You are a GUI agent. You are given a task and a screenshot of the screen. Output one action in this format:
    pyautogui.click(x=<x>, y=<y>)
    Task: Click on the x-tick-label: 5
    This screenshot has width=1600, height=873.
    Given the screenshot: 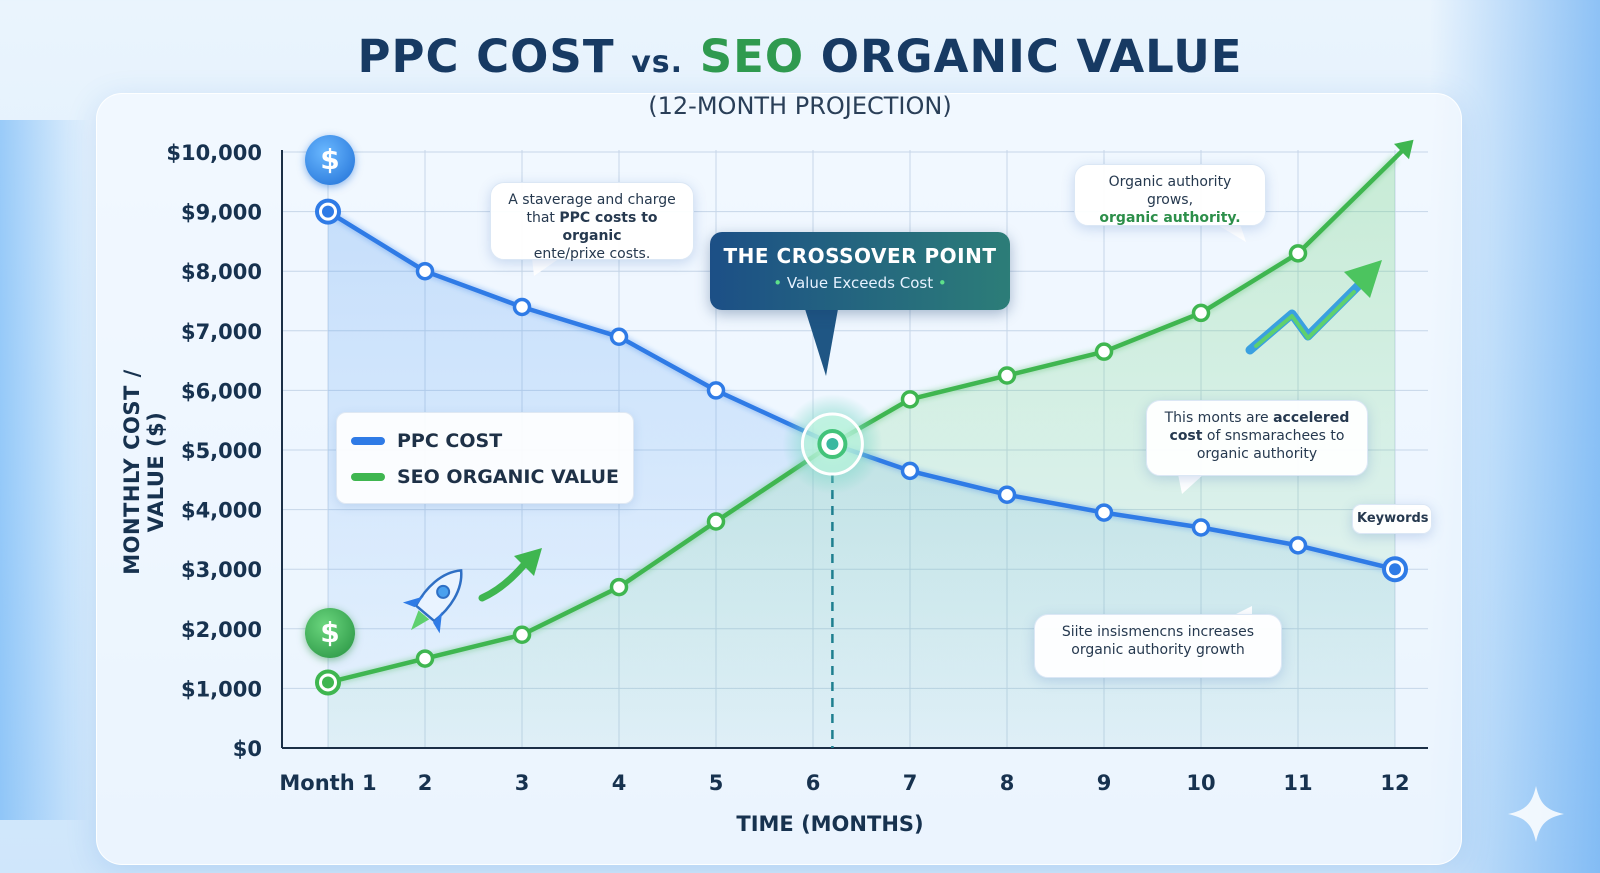 What is the action you would take?
    pyautogui.click(x=716, y=783)
    